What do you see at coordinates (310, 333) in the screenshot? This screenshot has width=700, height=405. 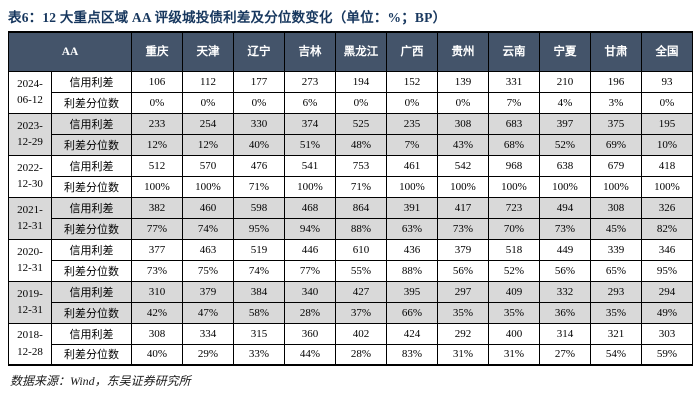 I see `spread-value: 360` at bounding box center [310, 333].